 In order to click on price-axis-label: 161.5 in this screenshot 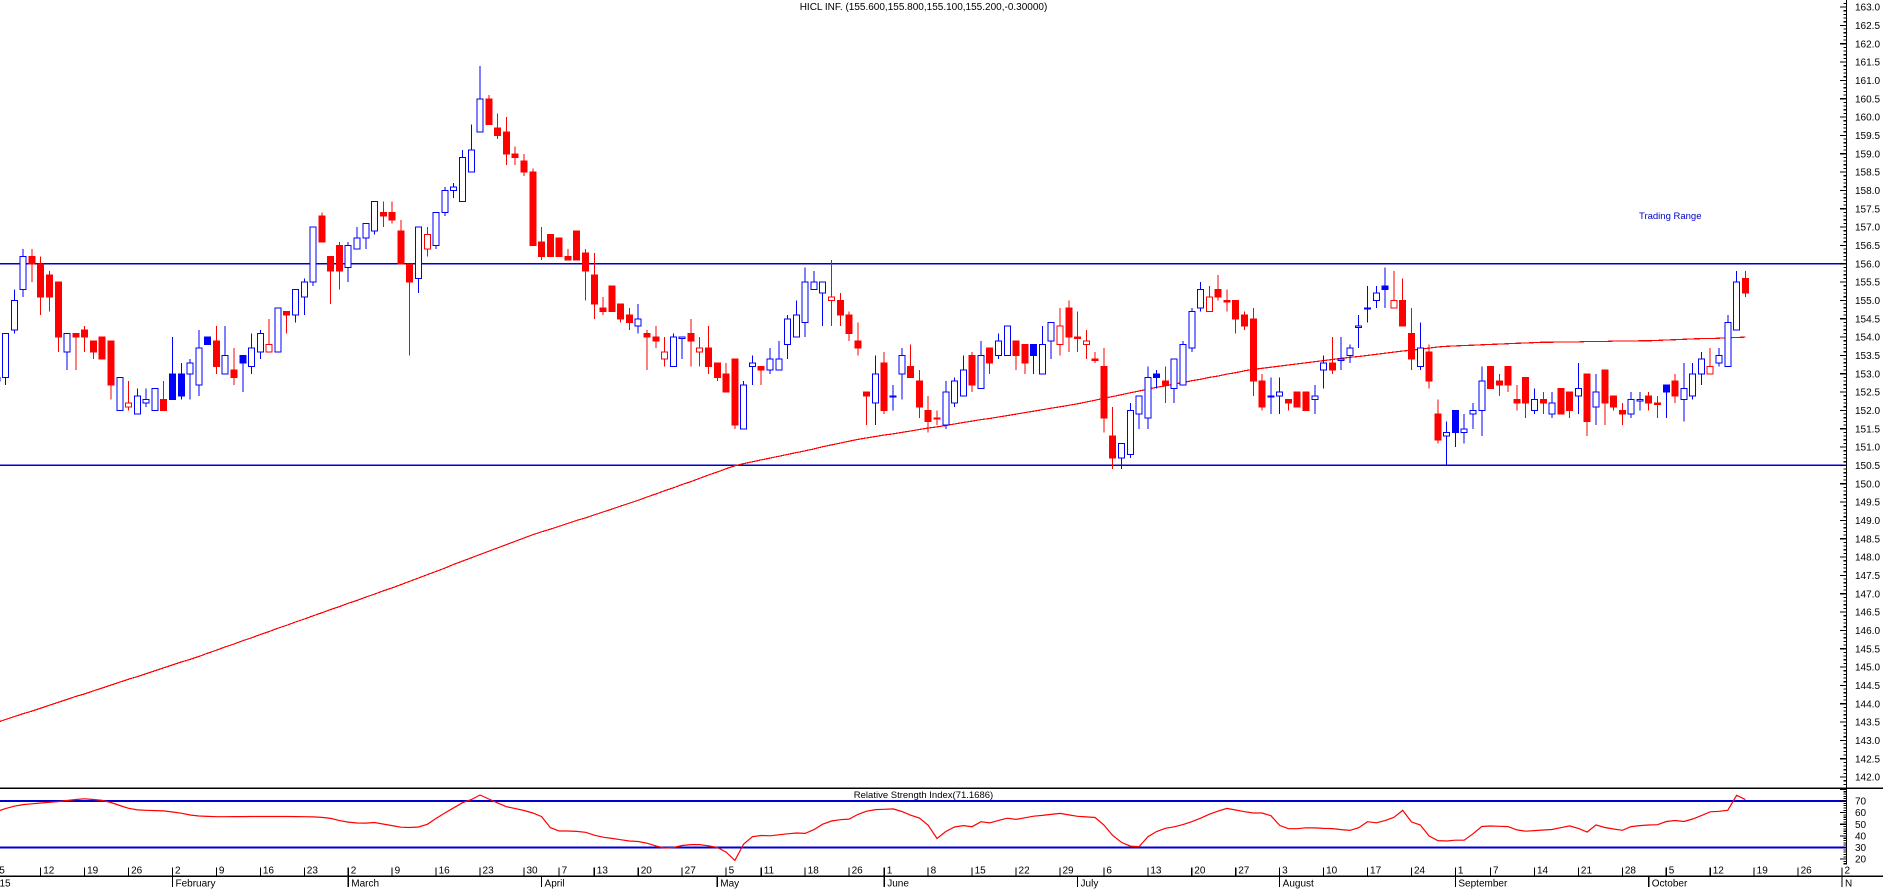, I will do `click(1867, 63)`.